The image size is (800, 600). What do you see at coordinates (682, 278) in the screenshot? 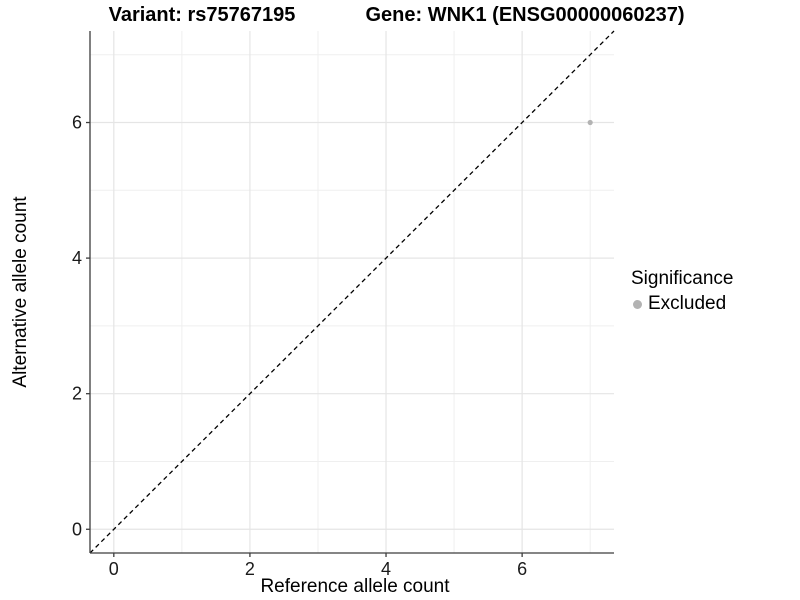
I see `legend-title: Significance` at bounding box center [682, 278].